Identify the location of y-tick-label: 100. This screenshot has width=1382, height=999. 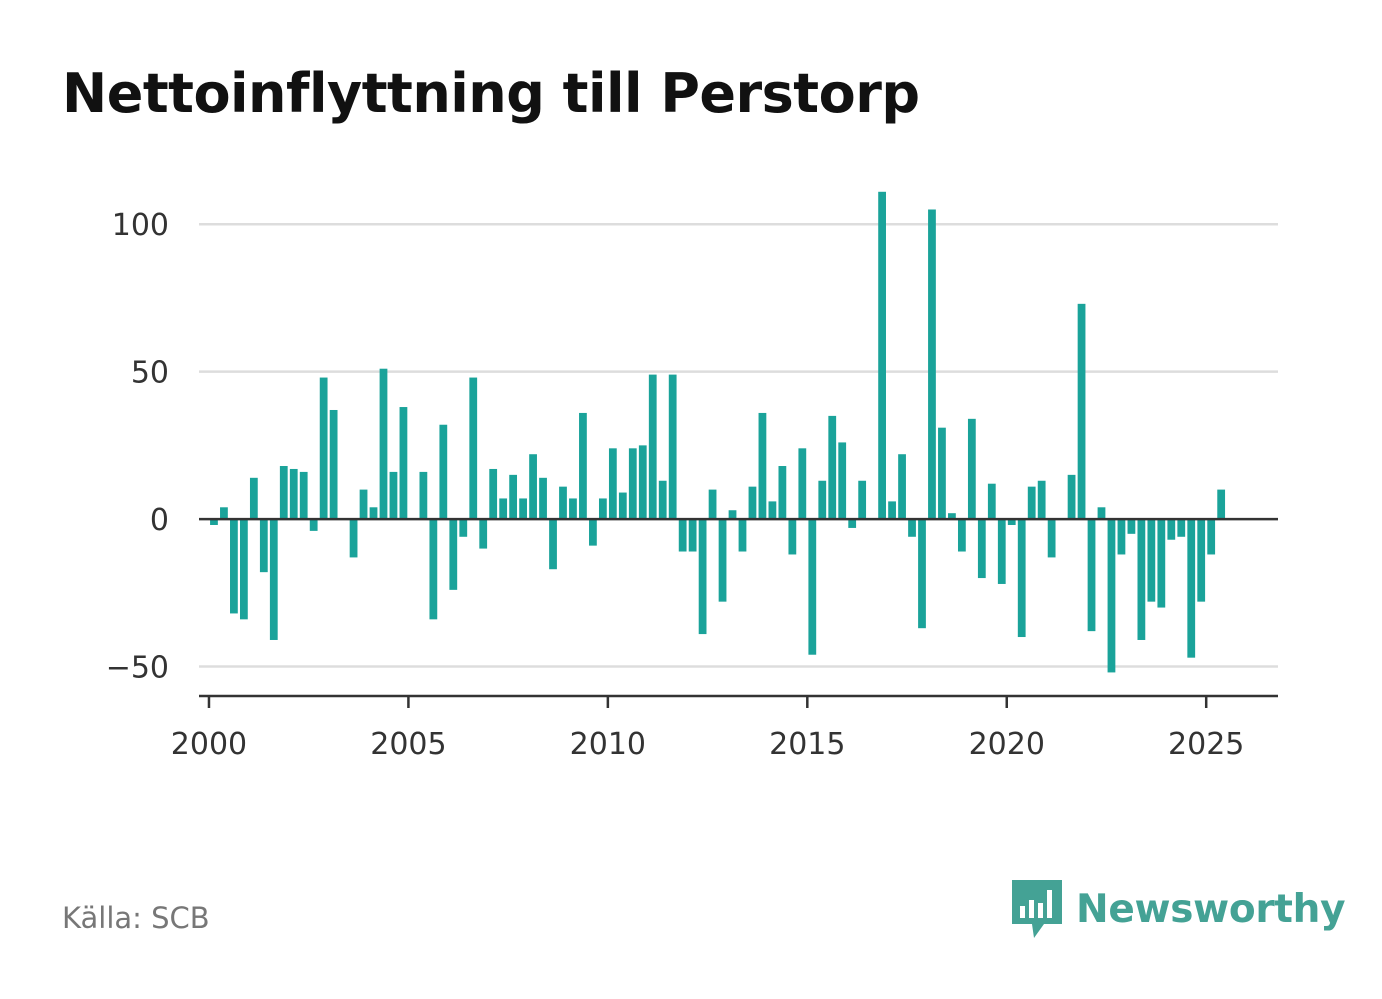
(140, 225).